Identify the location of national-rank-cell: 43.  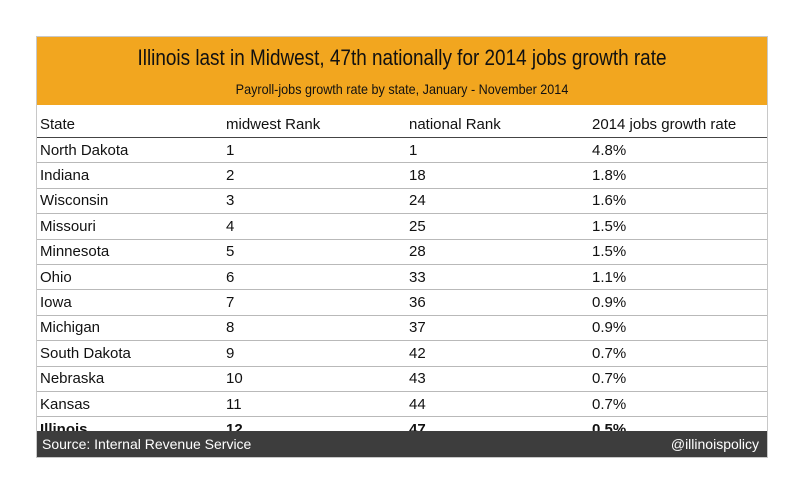
(497, 379).